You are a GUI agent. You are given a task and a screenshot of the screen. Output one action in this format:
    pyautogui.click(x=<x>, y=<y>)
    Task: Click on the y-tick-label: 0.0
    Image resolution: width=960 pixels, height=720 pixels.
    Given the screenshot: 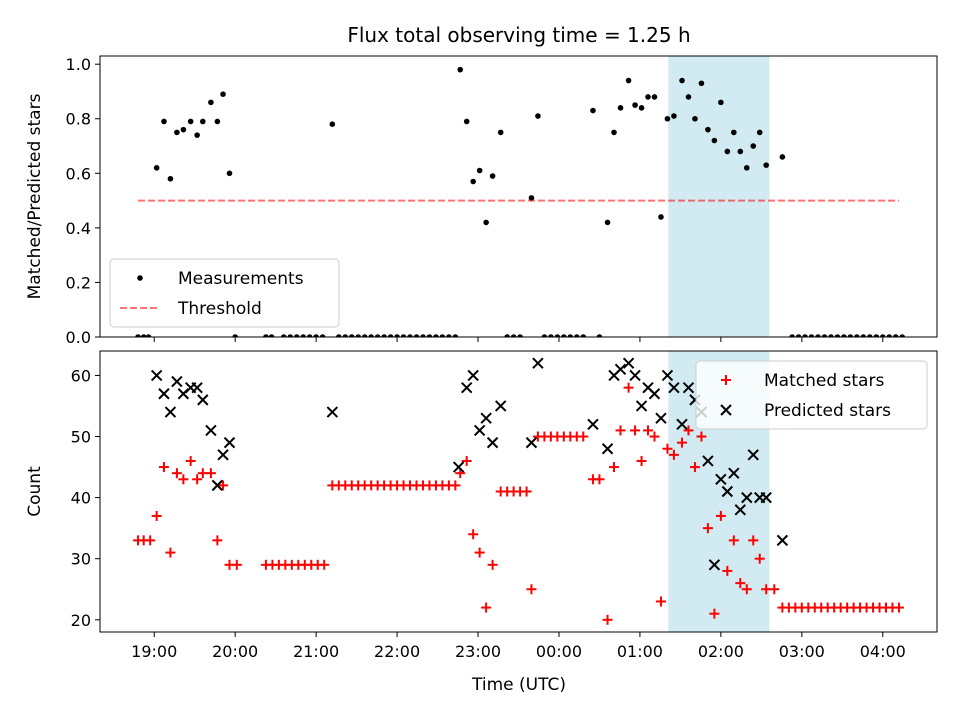 What is the action you would take?
    pyautogui.click(x=78, y=337)
    